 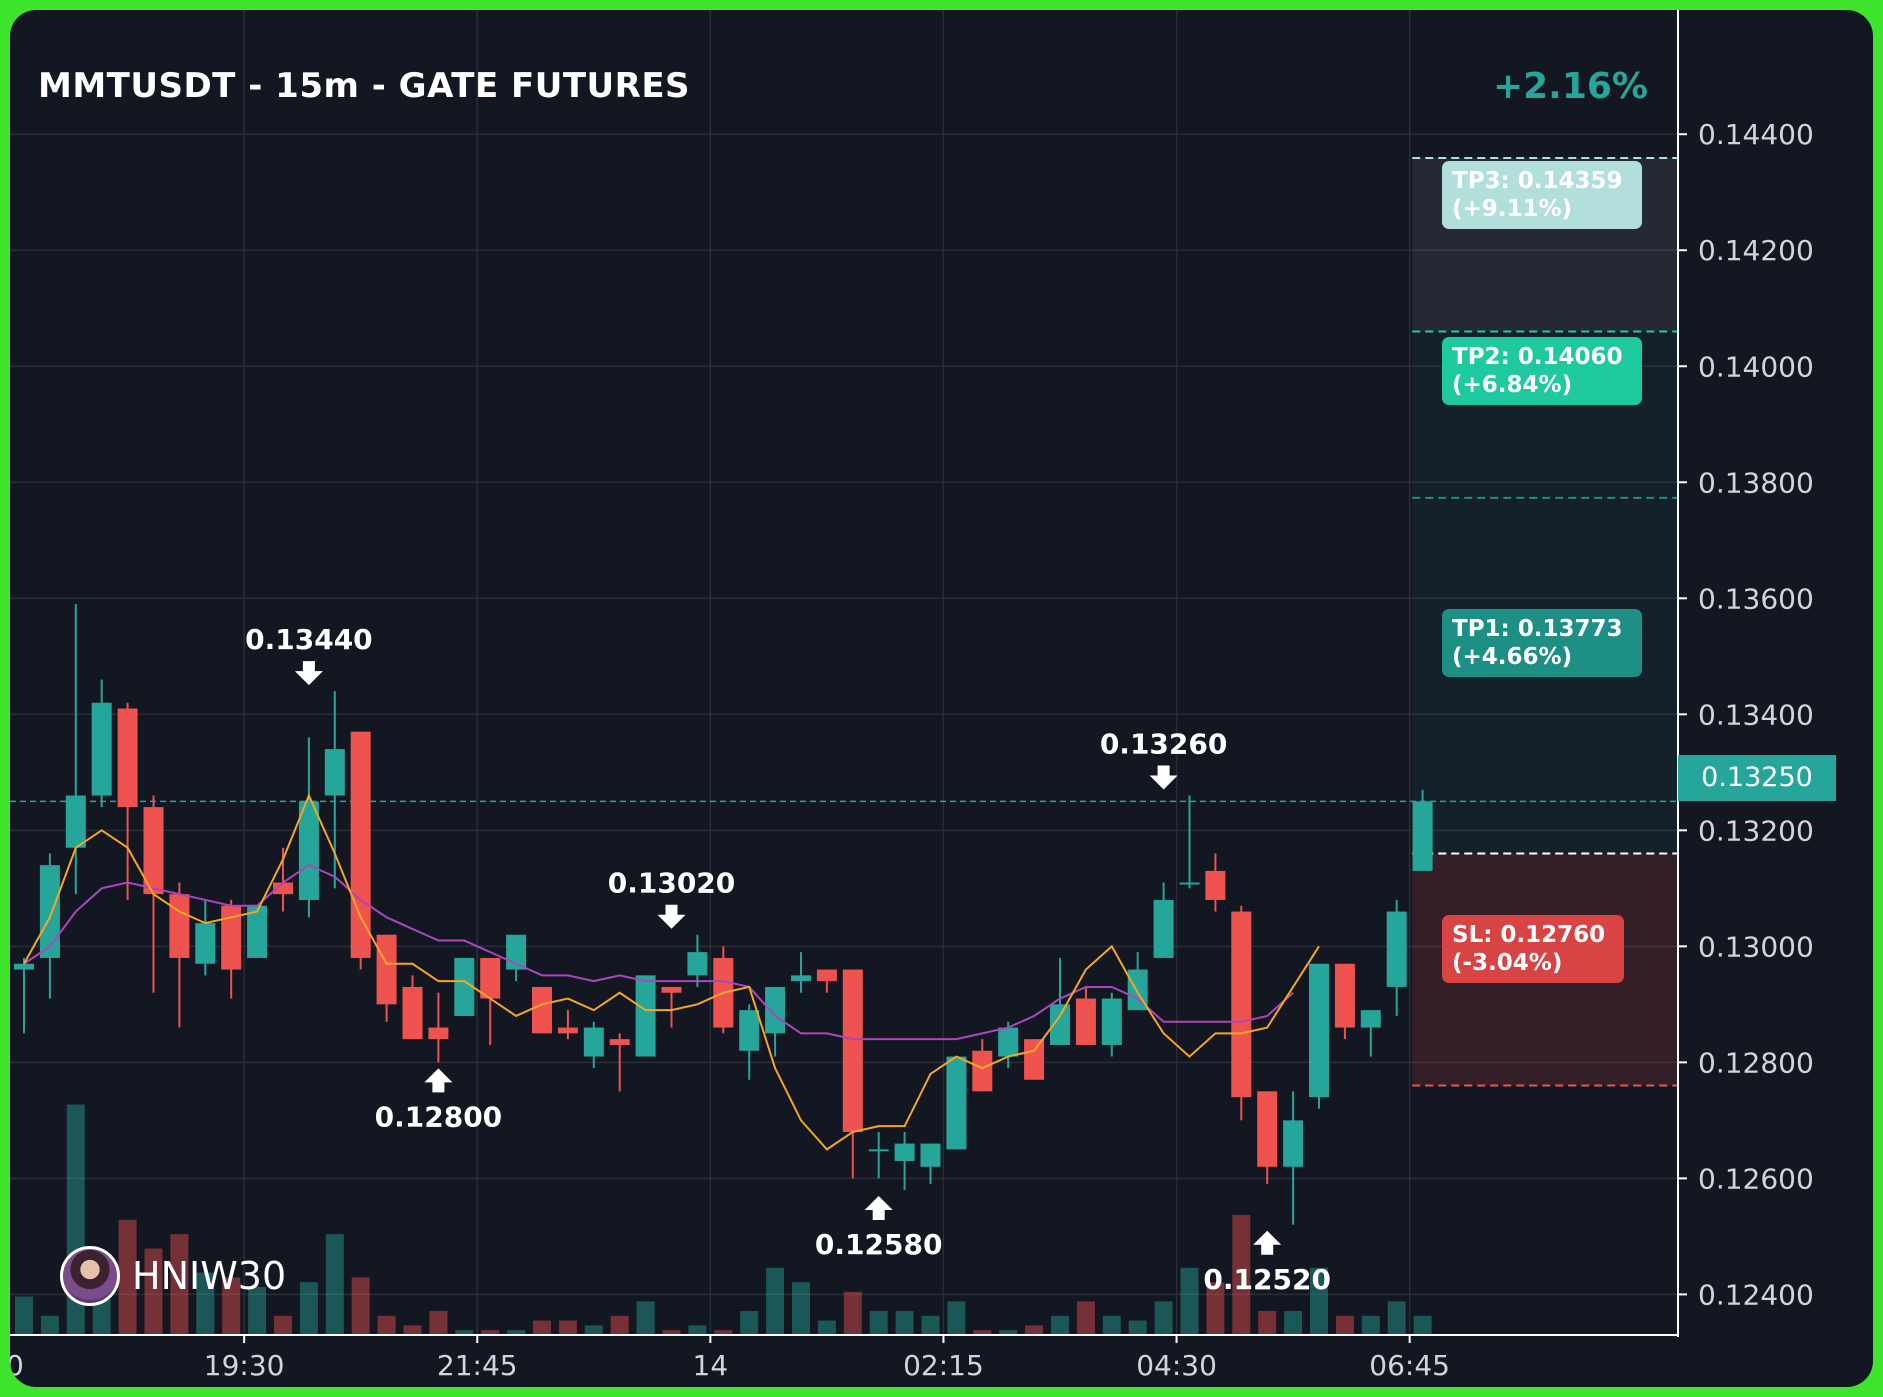 I want to click on marker-label: 0.13260, so click(x=1164, y=744).